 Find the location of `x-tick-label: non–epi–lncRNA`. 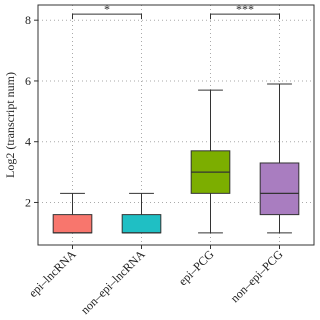

x-tick-label: non–epi–lncRNA is located at coordinates (113, 282).